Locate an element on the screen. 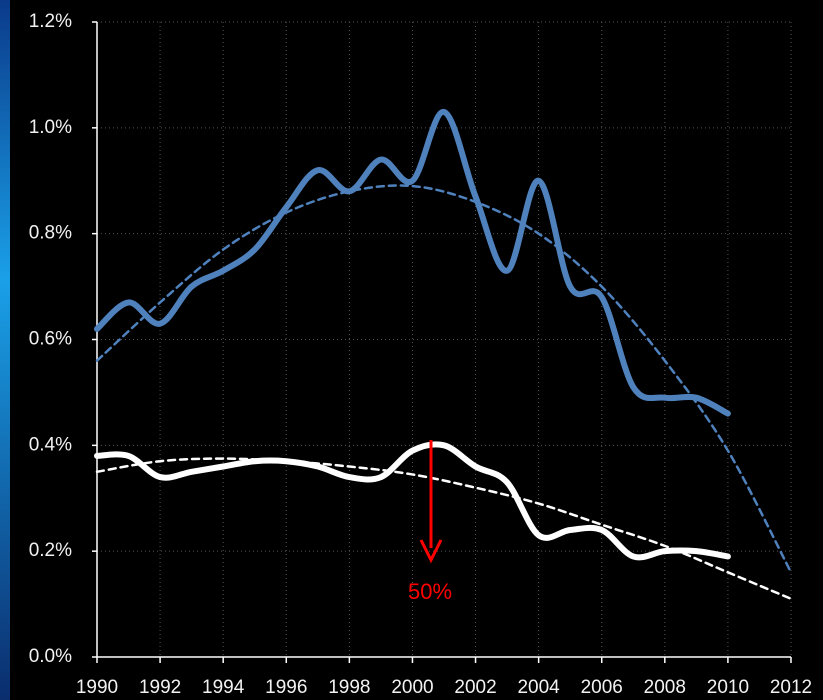 This screenshot has height=700, width=823. x-tick-label: 1992 is located at coordinates (160, 687).